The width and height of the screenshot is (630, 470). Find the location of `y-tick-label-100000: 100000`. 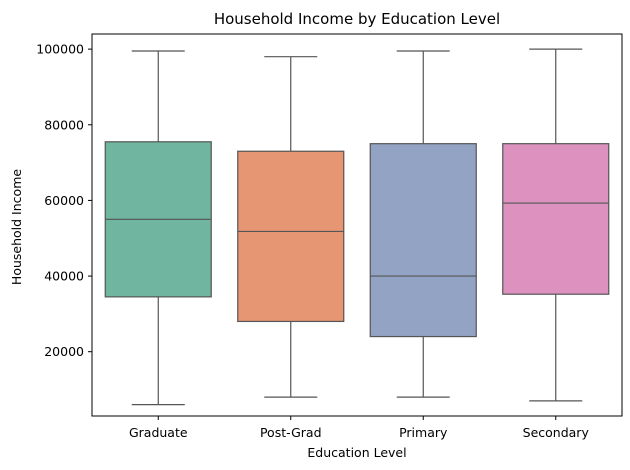

y-tick-label-100000: 100000 is located at coordinates (60, 49).